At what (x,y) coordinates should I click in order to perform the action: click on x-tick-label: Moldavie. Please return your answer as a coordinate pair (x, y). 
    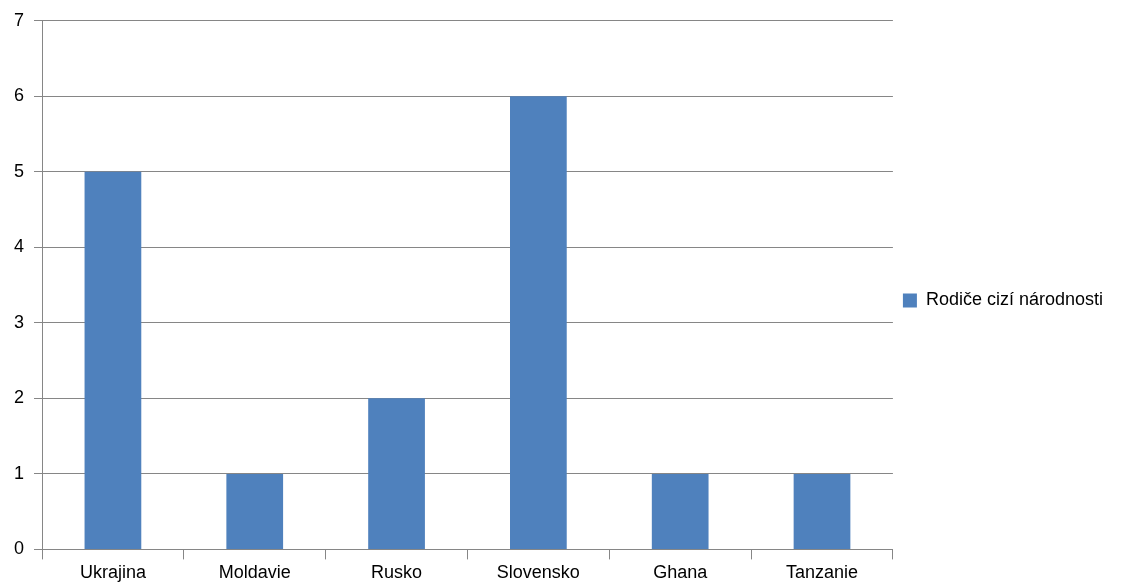
    Looking at the image, I should click on (254, 572).